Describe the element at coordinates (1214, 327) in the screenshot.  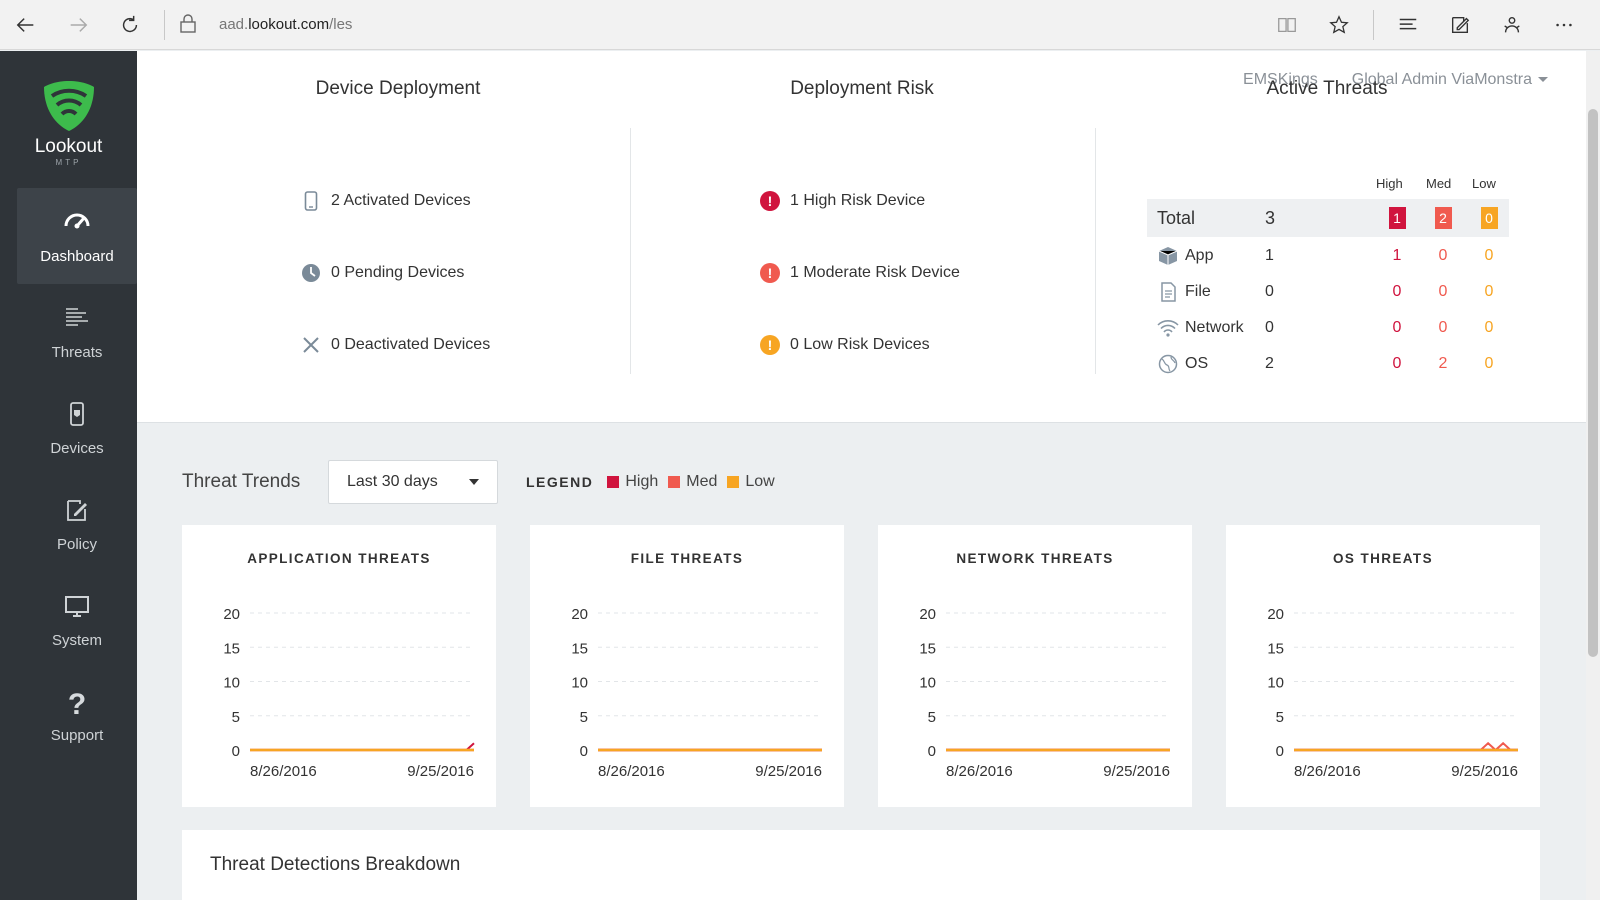
I see `row-label: Network` at that location.